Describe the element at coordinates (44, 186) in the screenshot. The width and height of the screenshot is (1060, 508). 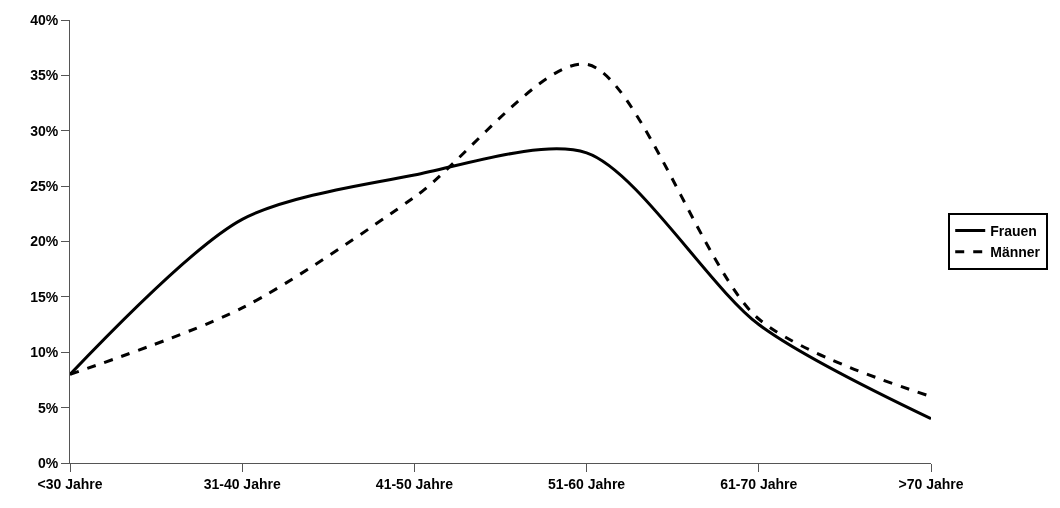
I see `y-tick-label: 25%` at that location.